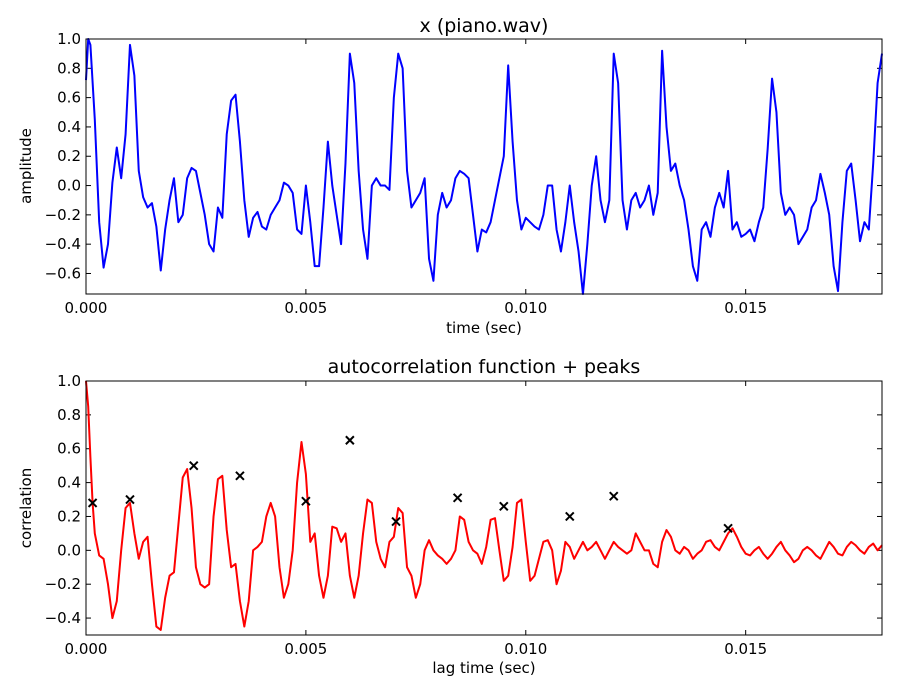 This screenshot has height=700, width=900. What do you see at coordinates (483, 668) in the screenshot?
I see `autocorrelation-xlabel: lag time (sec)` at bounding box center [483, 668].